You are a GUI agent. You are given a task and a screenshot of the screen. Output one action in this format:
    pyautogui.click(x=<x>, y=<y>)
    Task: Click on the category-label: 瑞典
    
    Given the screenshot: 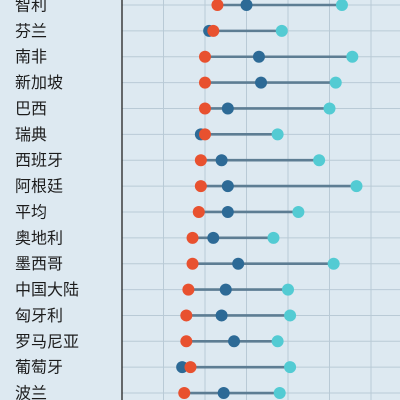 What is the action you would take?
    pyautogui.click(x=31, y=134)
    